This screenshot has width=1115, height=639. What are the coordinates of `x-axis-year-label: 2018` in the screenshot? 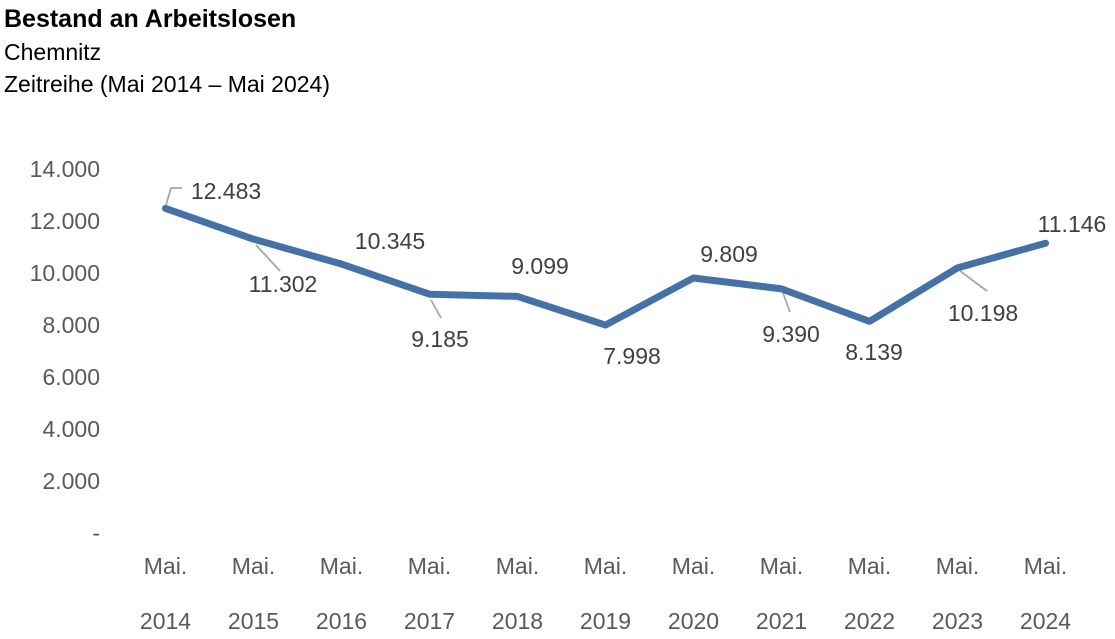 It's located at (517, 621).